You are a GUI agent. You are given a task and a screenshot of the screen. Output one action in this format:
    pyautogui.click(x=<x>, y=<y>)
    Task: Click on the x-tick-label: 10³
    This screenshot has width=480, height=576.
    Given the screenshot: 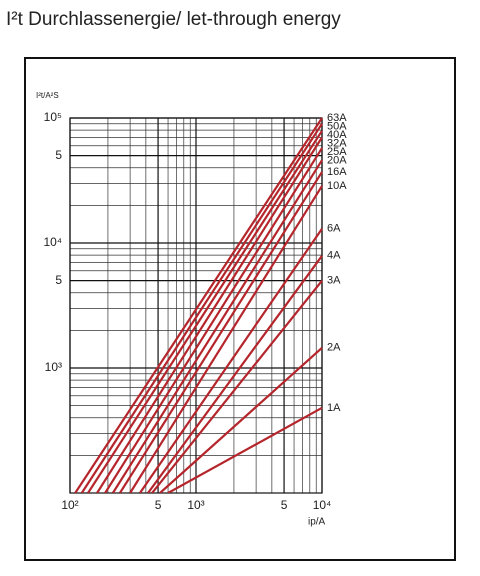 What is the action you would take?
    pyautogui.click(x=195, y=505)
    